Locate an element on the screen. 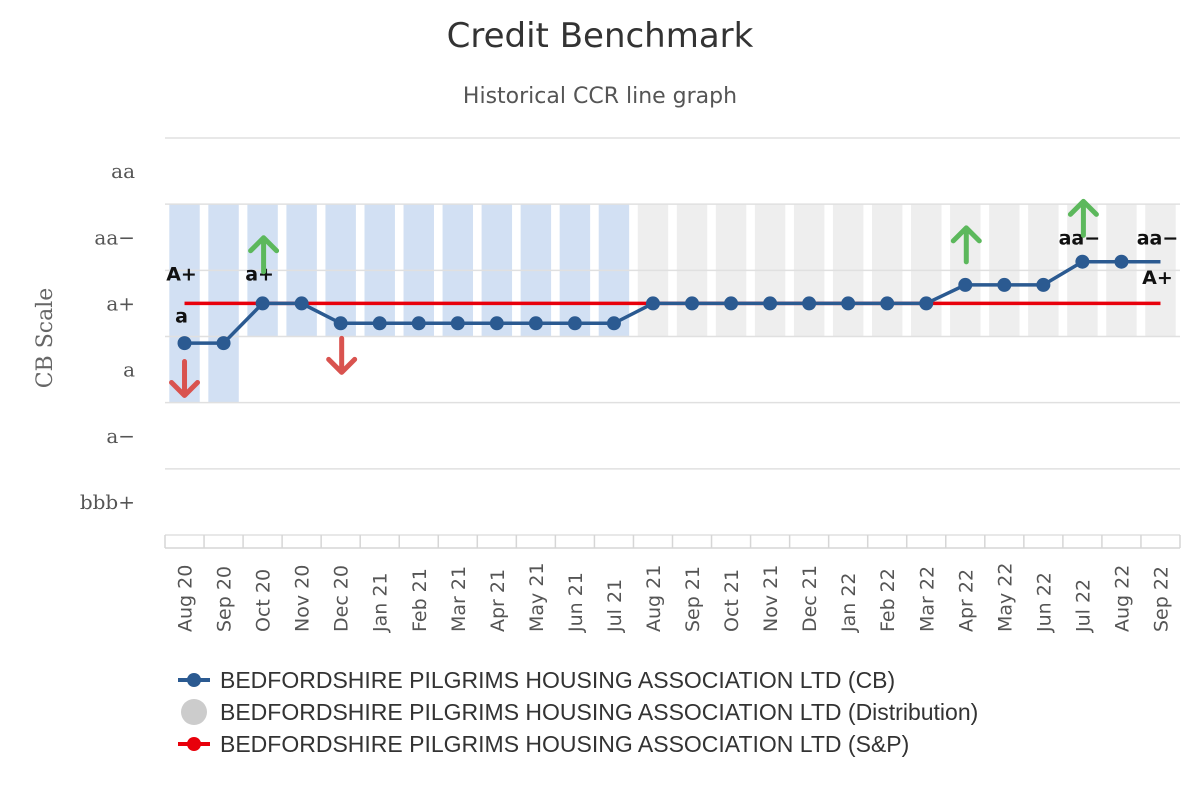  x-tick-label: Oct 20 is located at coordinates (264, 600).